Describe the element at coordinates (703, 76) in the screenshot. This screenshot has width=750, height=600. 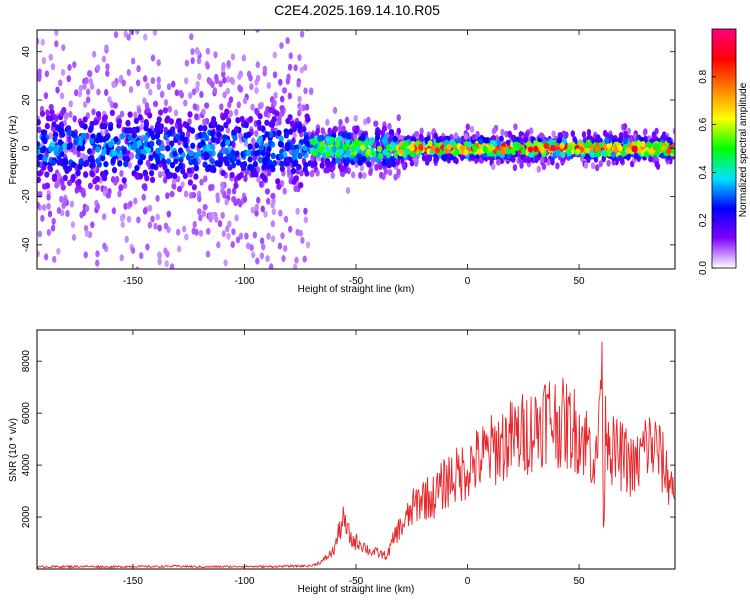
I see `colorbar-tick-label: 0.8` at that location.